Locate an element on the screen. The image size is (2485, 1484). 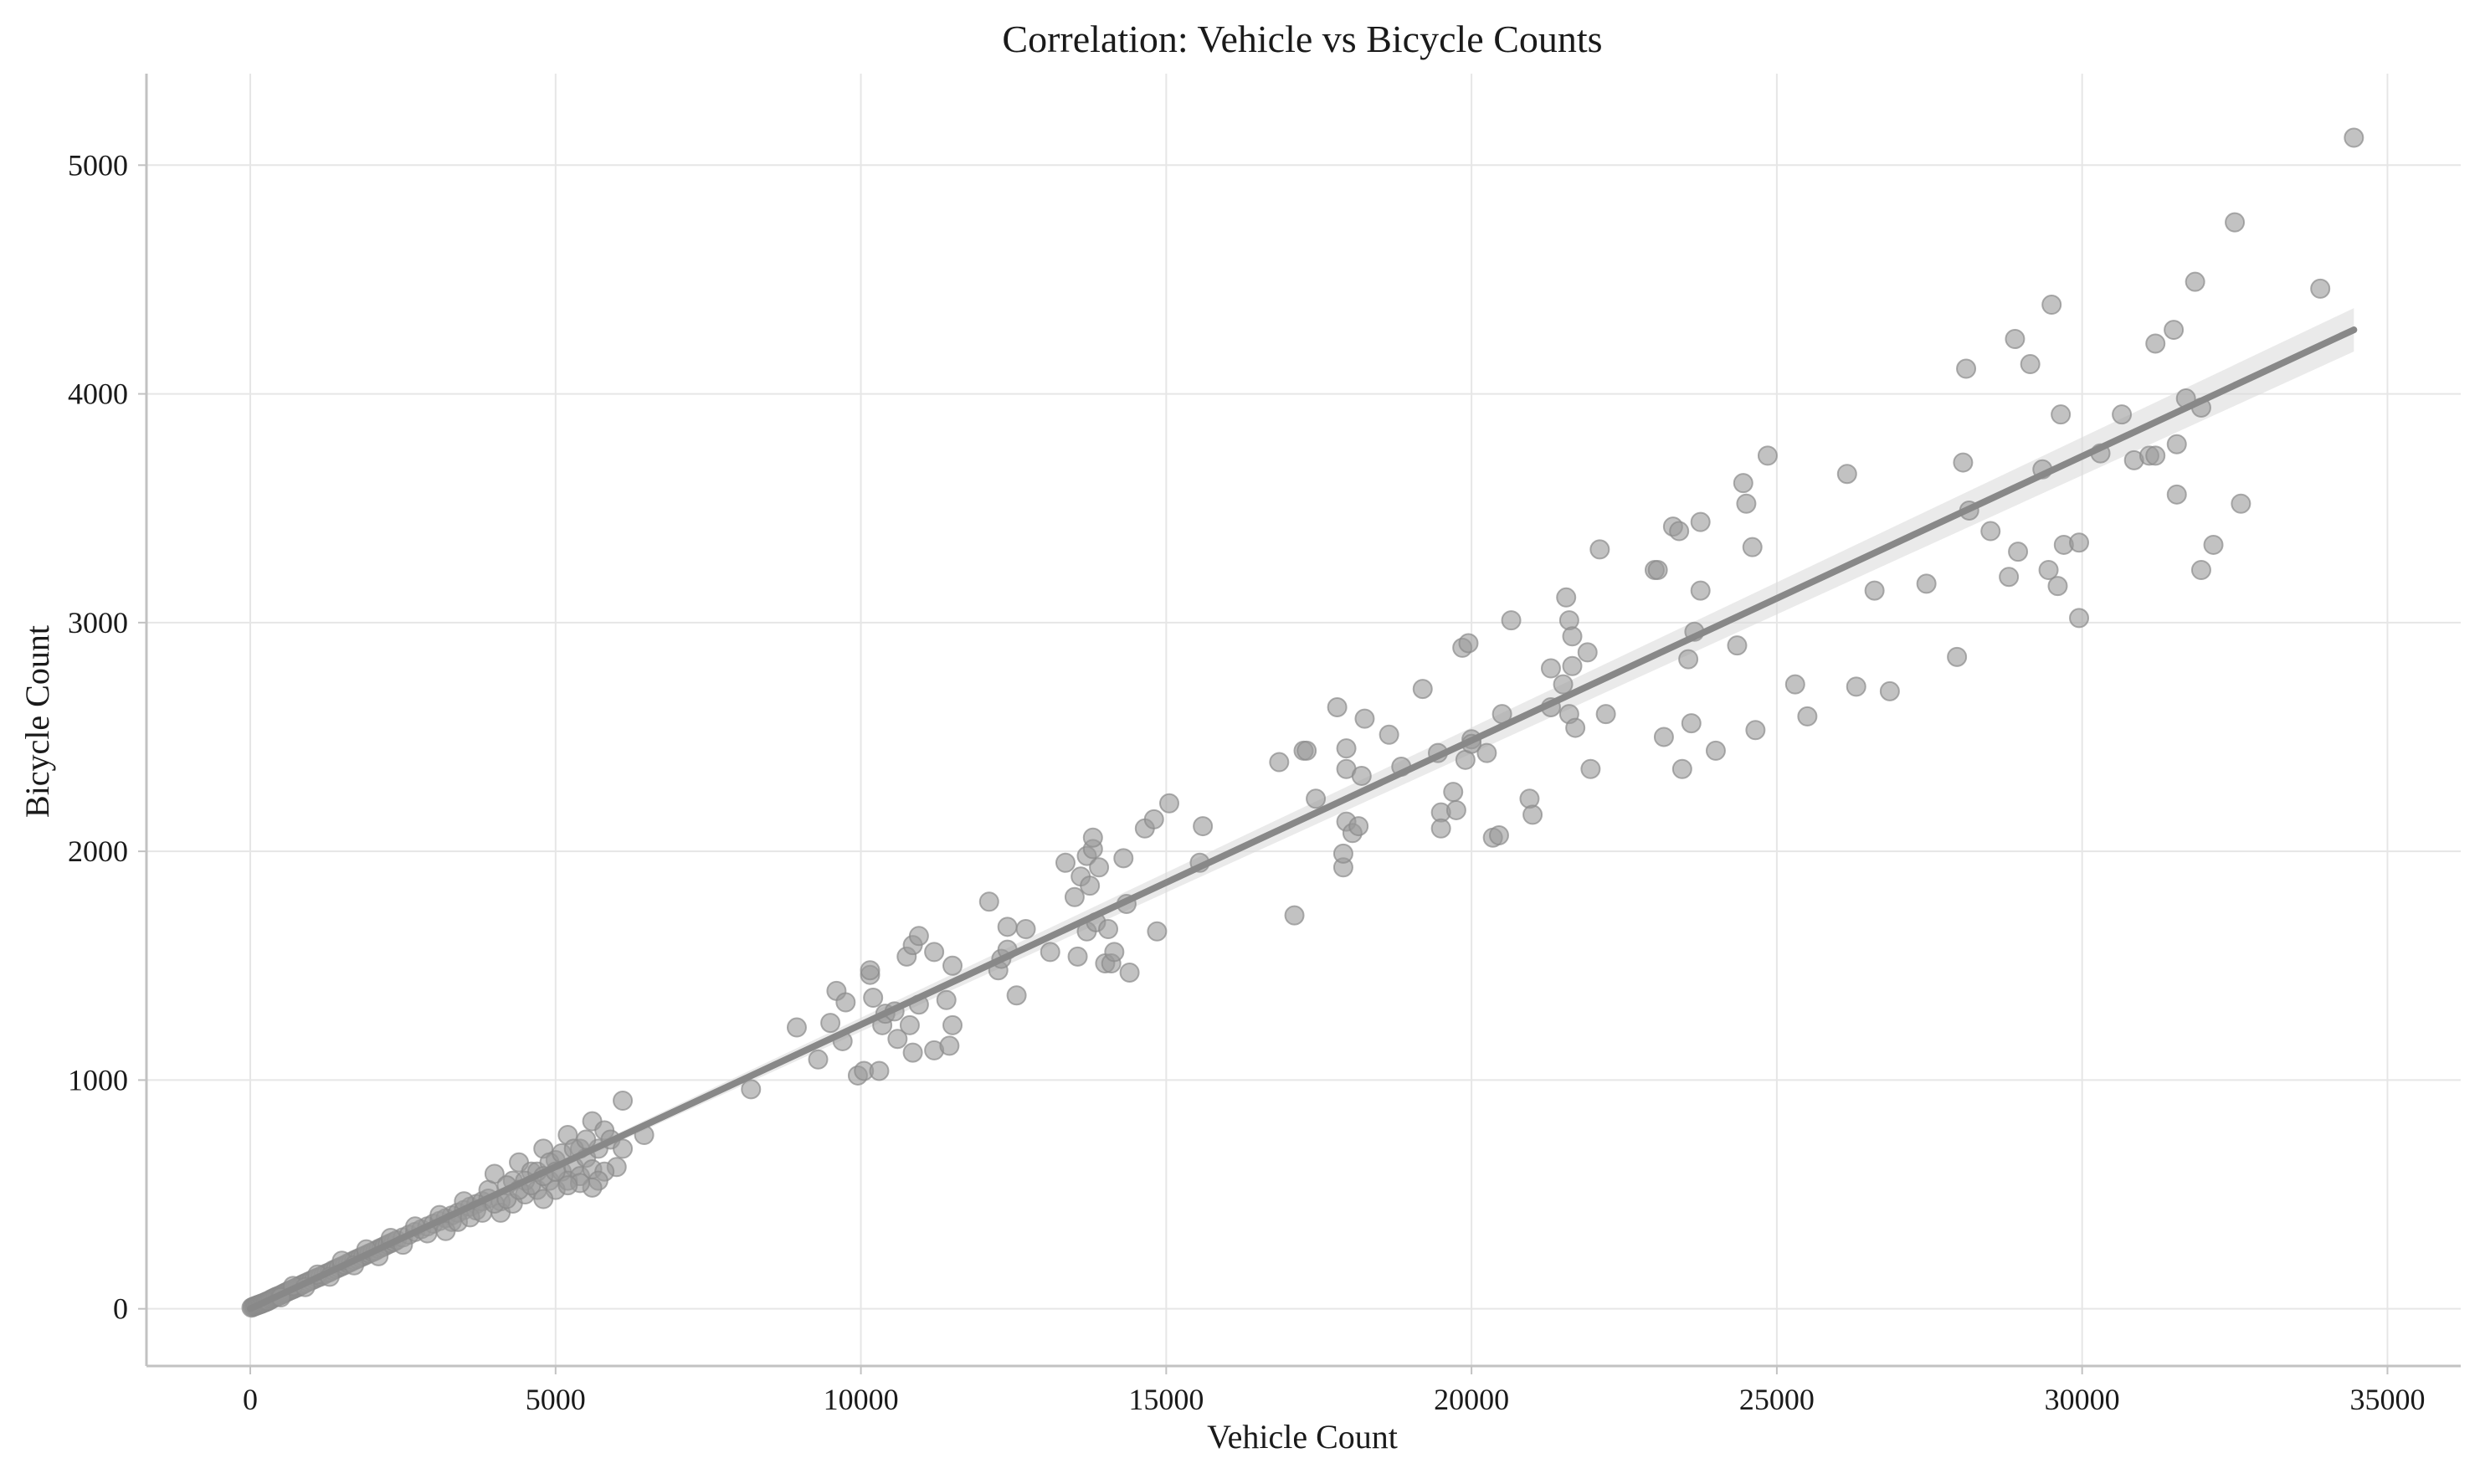
y-tick-label: 5000 is located at coordinates (98, 165).